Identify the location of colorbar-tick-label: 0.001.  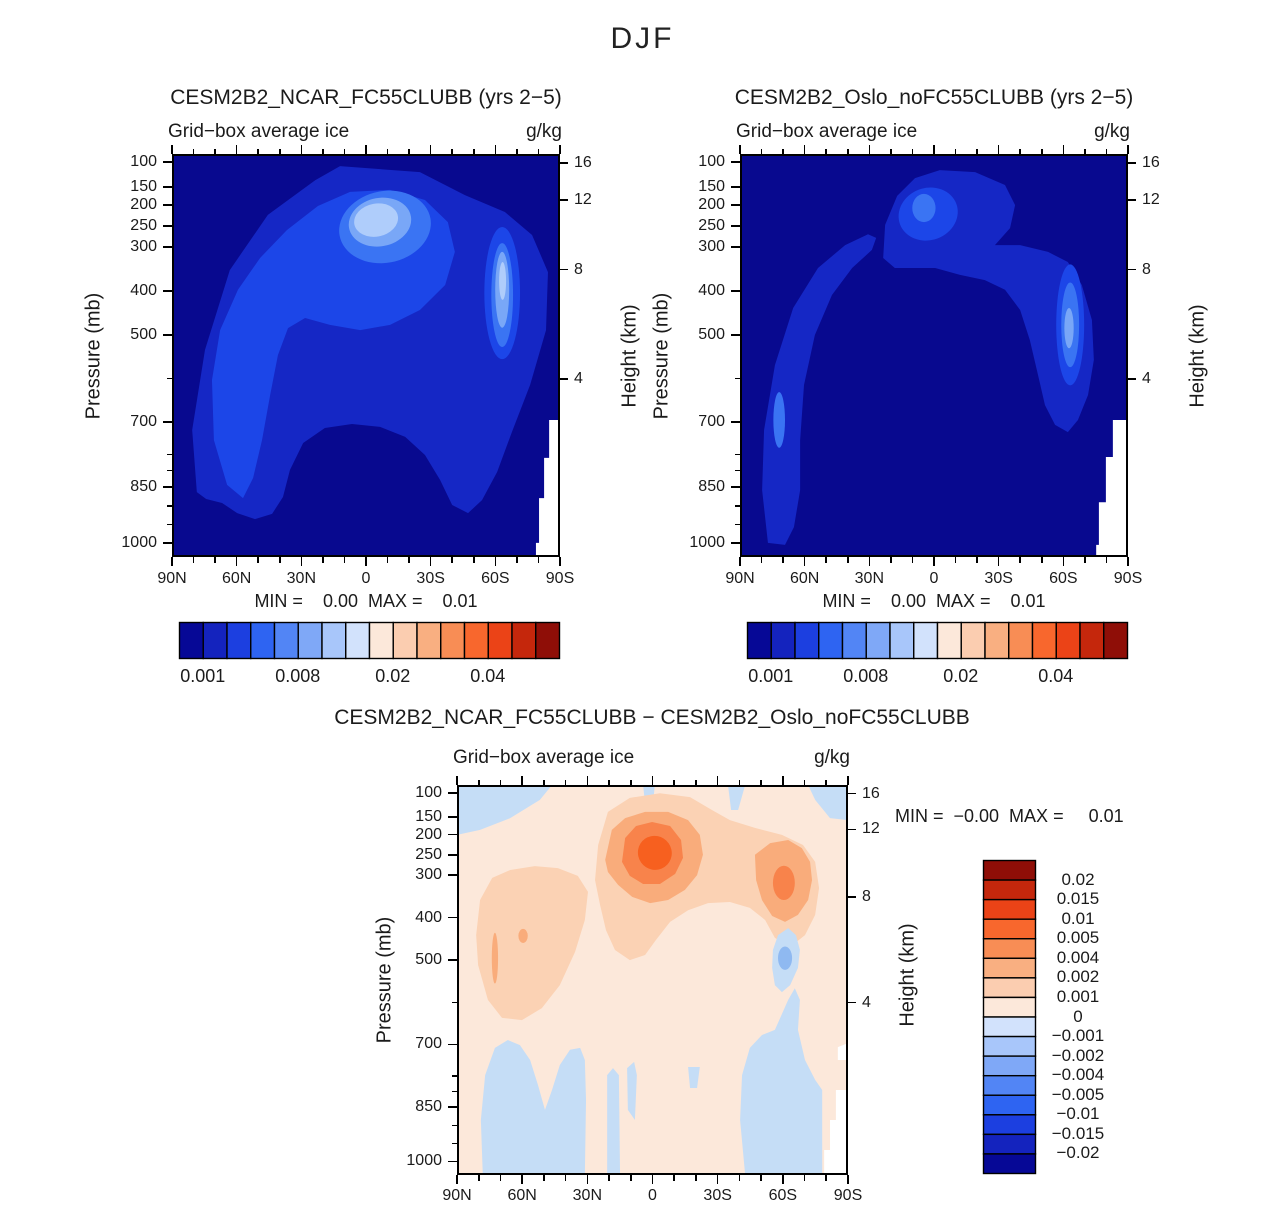
(203, 676).